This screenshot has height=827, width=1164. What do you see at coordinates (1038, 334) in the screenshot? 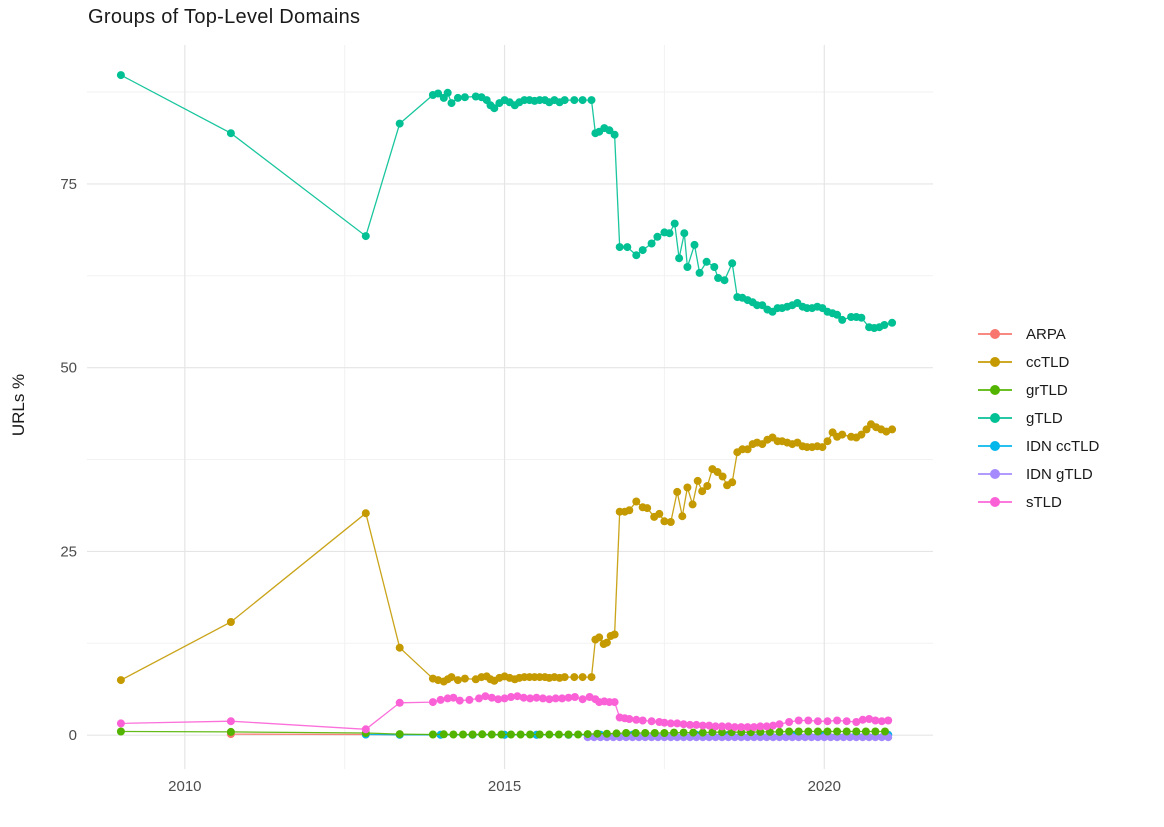
I see `legend-item-arpa: ARPA` at bounding box center [1038, 334].